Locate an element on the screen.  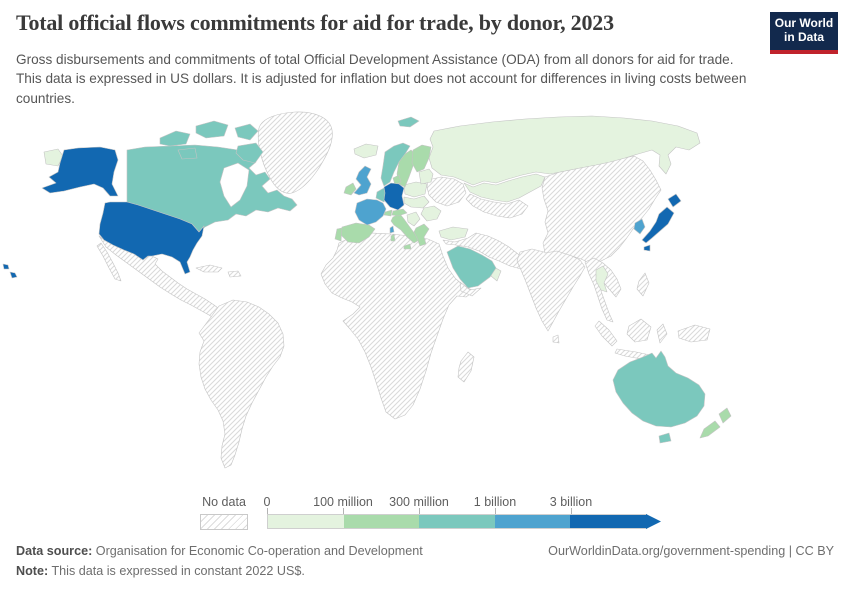
country-thailand is located at coordinates (602, 279).